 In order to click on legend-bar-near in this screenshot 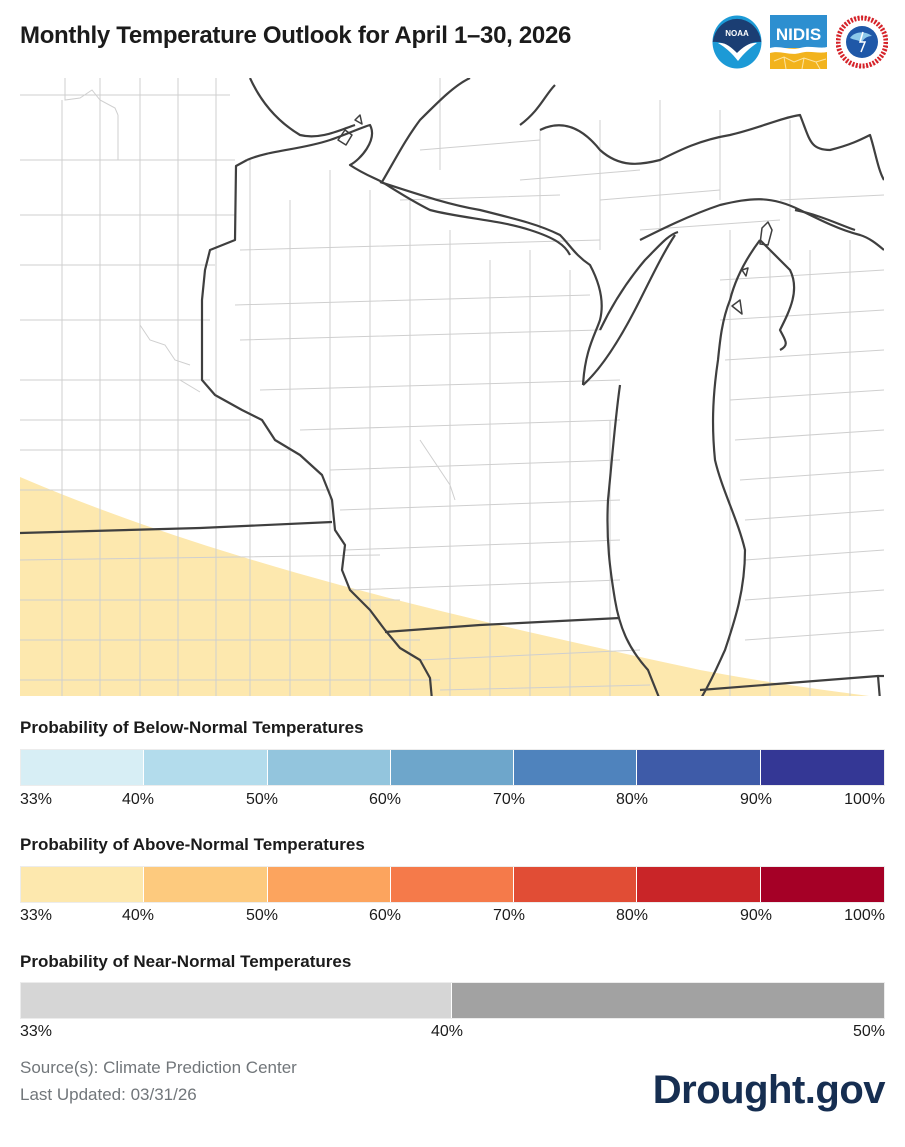, I will do `click(452, 1000)`.